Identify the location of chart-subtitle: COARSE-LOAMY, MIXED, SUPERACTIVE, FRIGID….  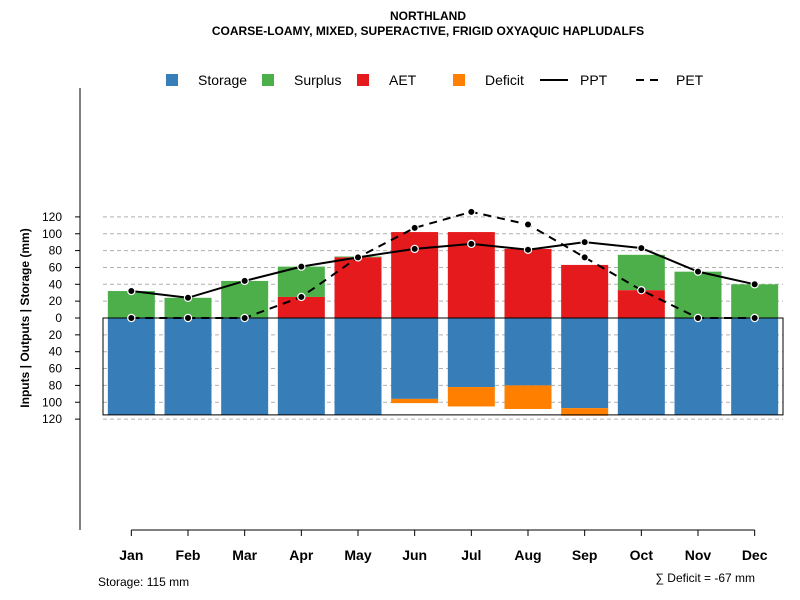
(428, 31).